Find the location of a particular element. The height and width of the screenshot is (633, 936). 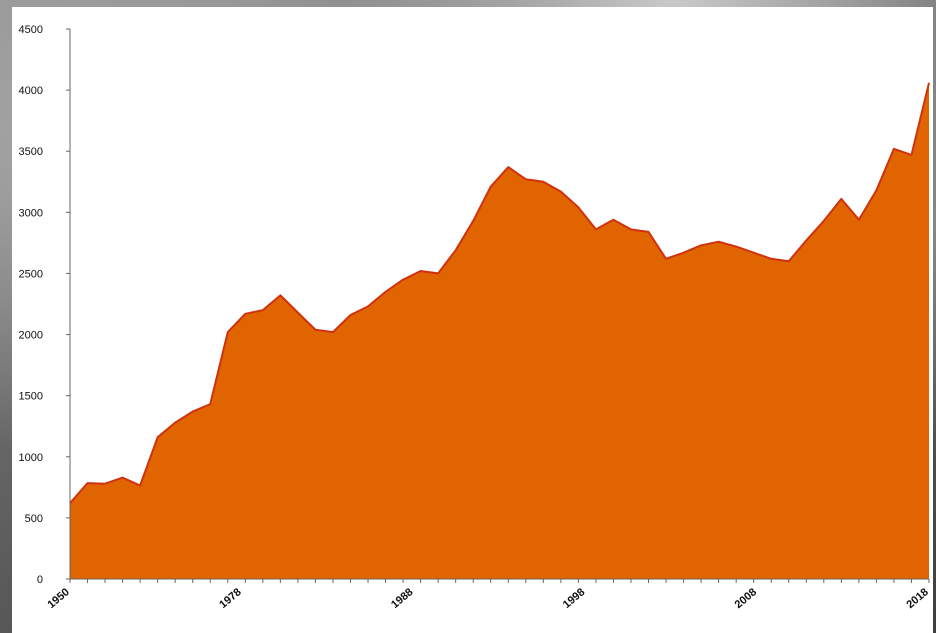

y-tick-label: 0 is located at coordinates (40, 580).